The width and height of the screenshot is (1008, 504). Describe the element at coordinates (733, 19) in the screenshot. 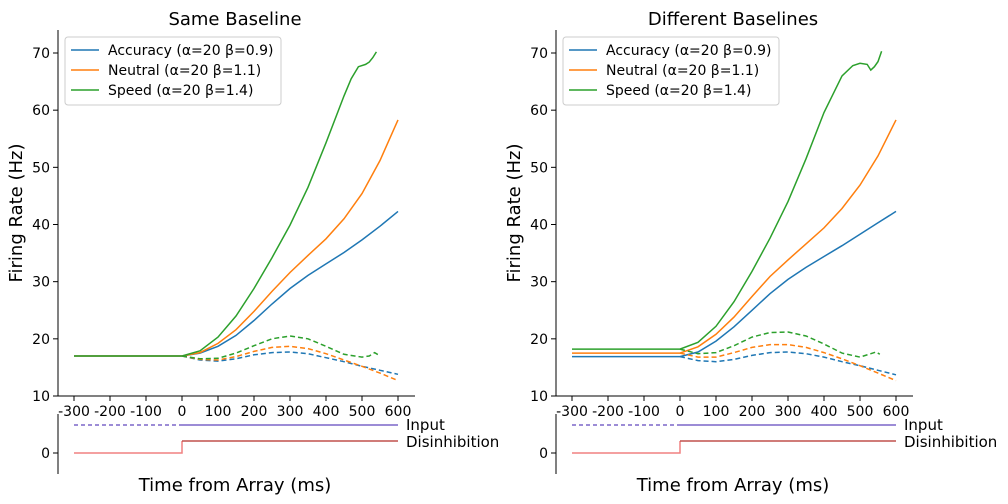

I see `chart-title: Different Baselines` at that location.